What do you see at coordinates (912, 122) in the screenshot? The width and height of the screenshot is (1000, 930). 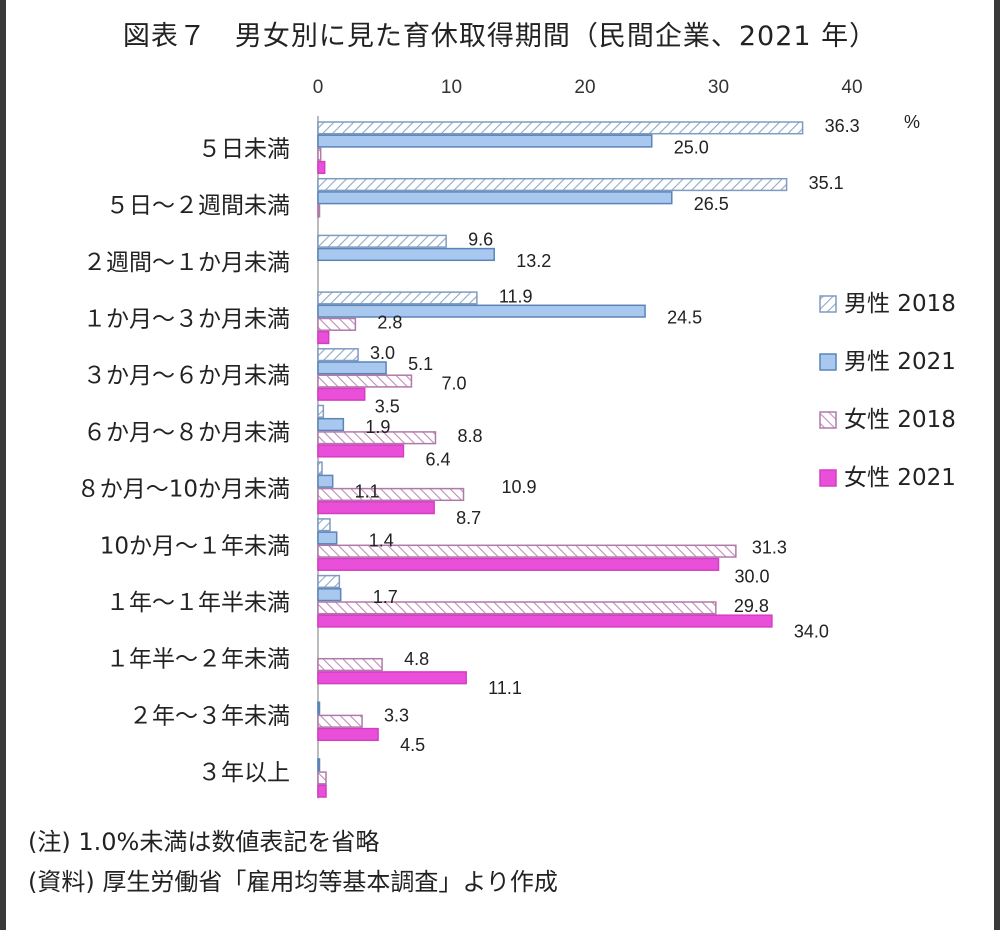 I see `unit-label: %` at bounding box center [912, 122].